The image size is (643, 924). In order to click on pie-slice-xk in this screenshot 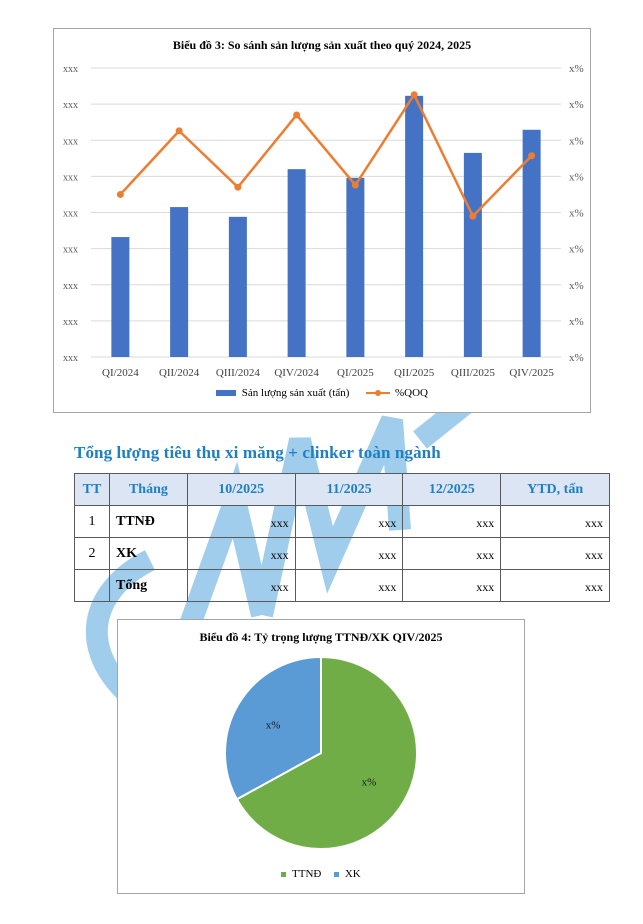, I will do `click(273, 728)`.